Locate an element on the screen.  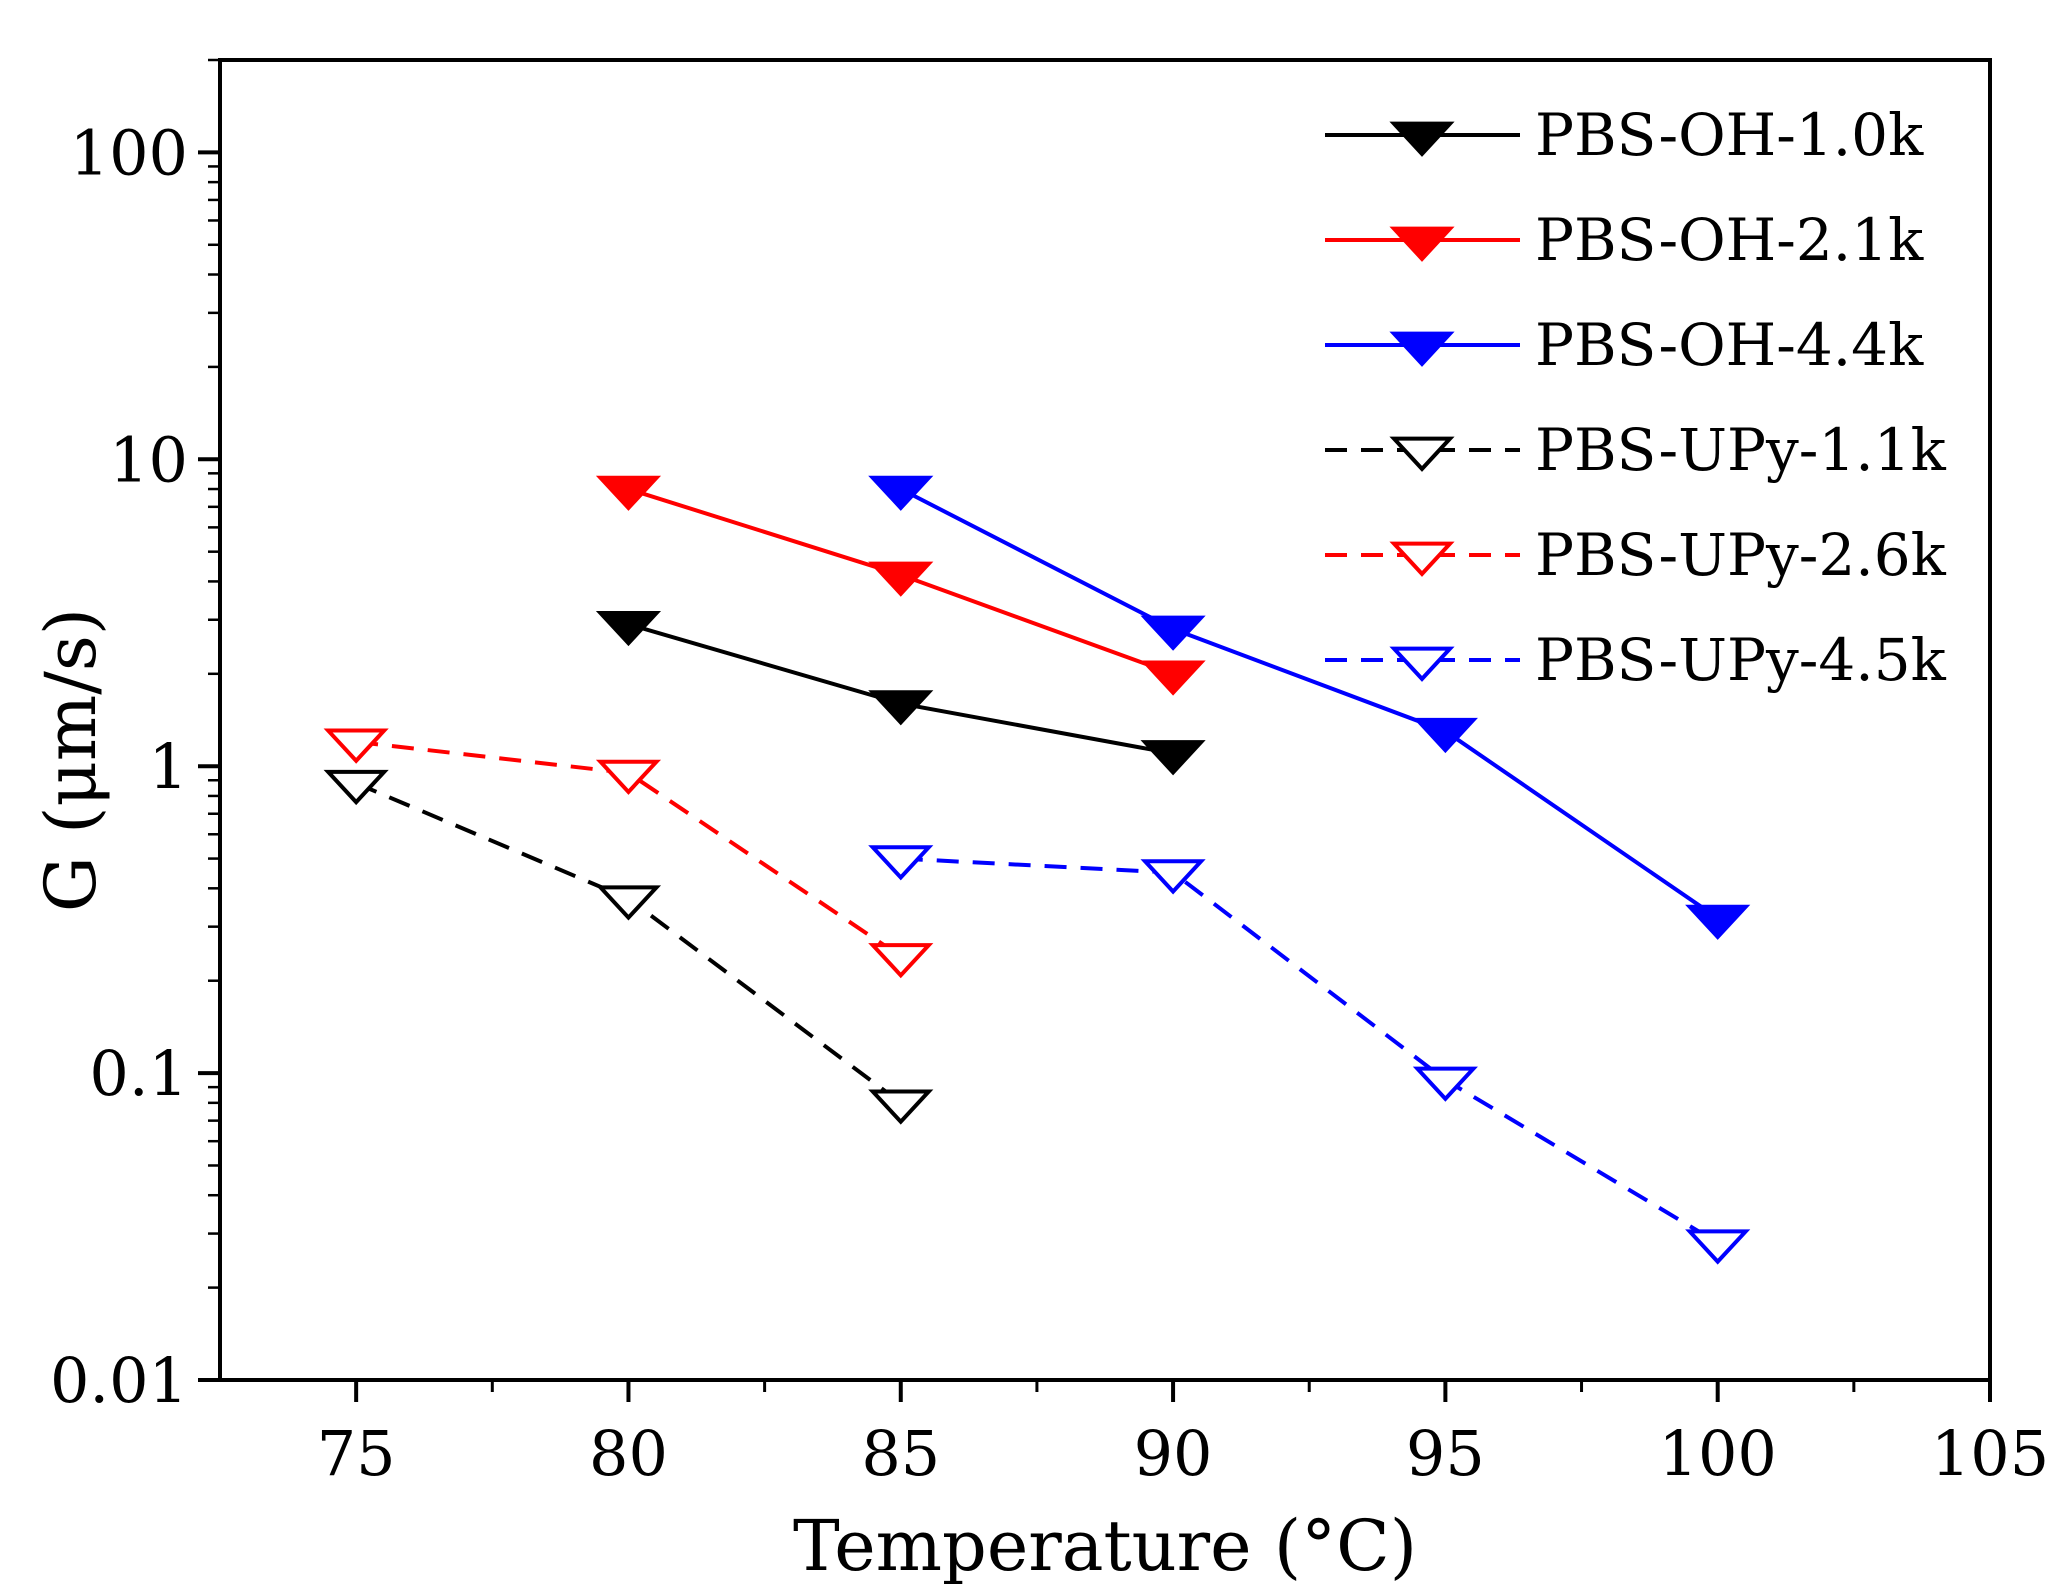
x-tick-label: 105 is located at coordinates (1990, 1453).